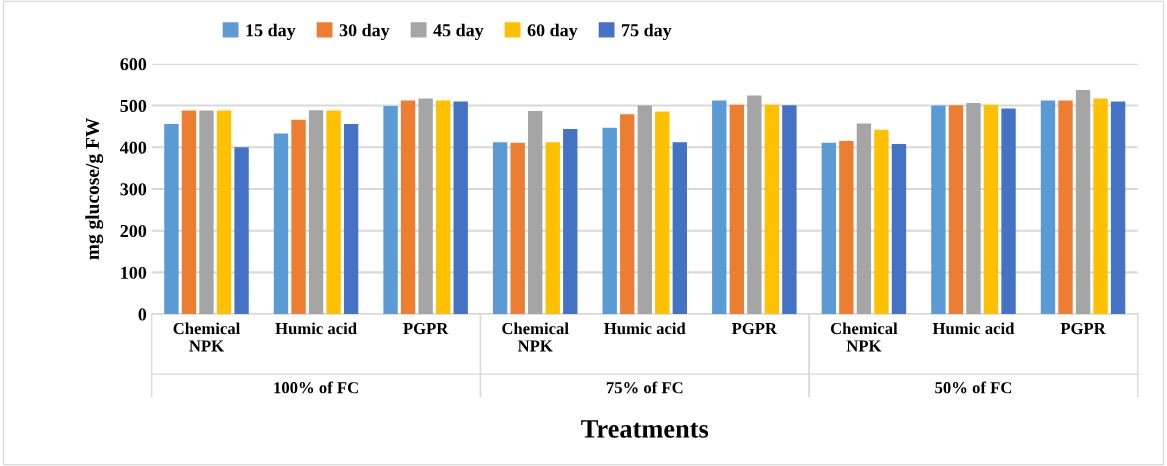  What do you see at coordinates (316, 387) in the screenshot?
I see `text: 100% of FC` at bounding box center [316, 387].